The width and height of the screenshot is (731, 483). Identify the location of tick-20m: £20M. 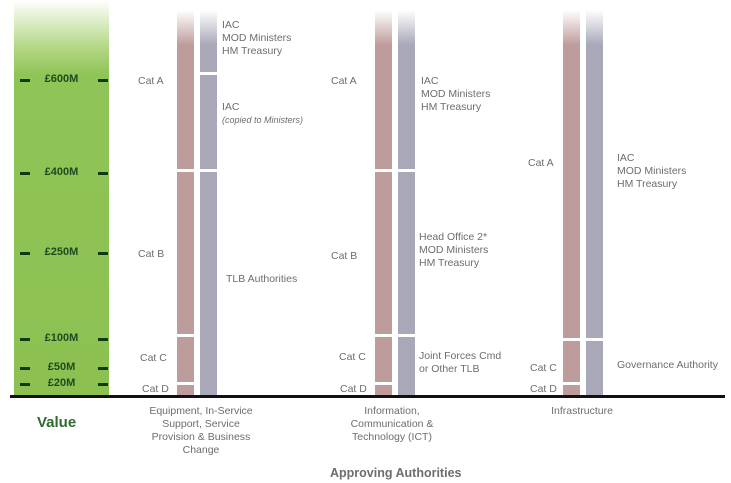
(61, 384).